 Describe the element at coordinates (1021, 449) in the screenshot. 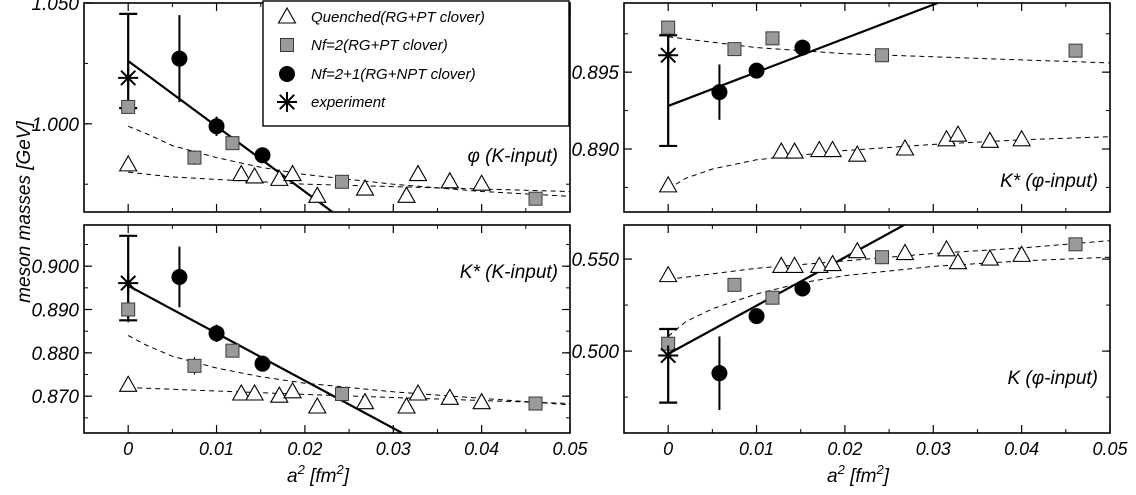

I see `x-tick-label: 0.04` at that location.